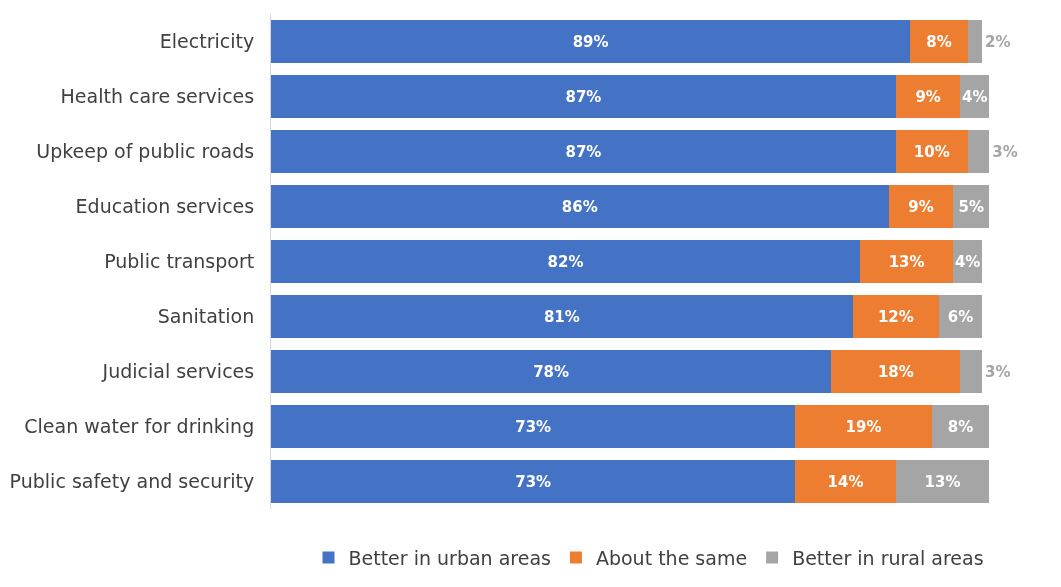 This screenshot has height=587, width=1061. I want to click on y-tick-label: Public transport, so click(179, 261).